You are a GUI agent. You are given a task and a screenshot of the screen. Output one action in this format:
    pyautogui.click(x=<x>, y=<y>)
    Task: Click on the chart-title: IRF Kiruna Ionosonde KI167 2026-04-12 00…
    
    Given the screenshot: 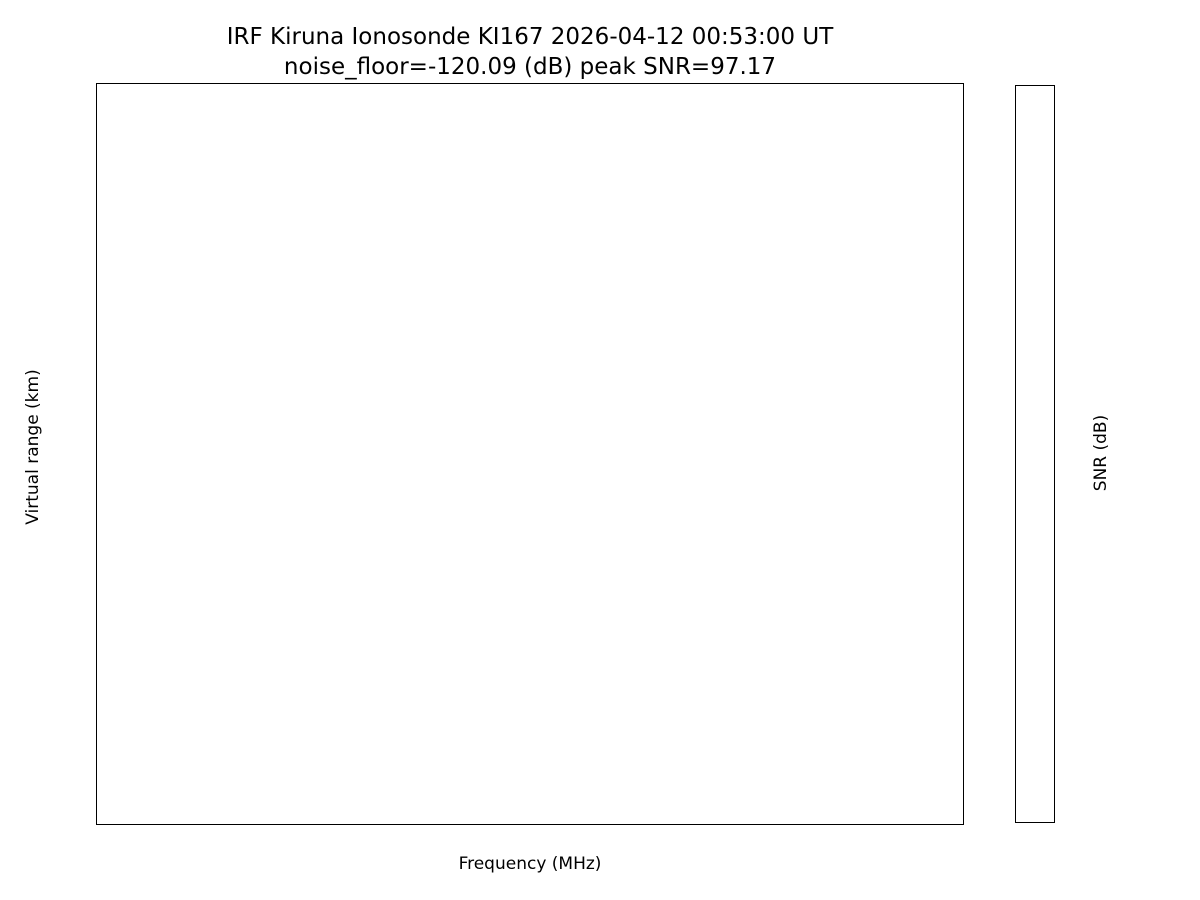 What is the action you would take?
    pyautogui.click(x=530, y=37)
    